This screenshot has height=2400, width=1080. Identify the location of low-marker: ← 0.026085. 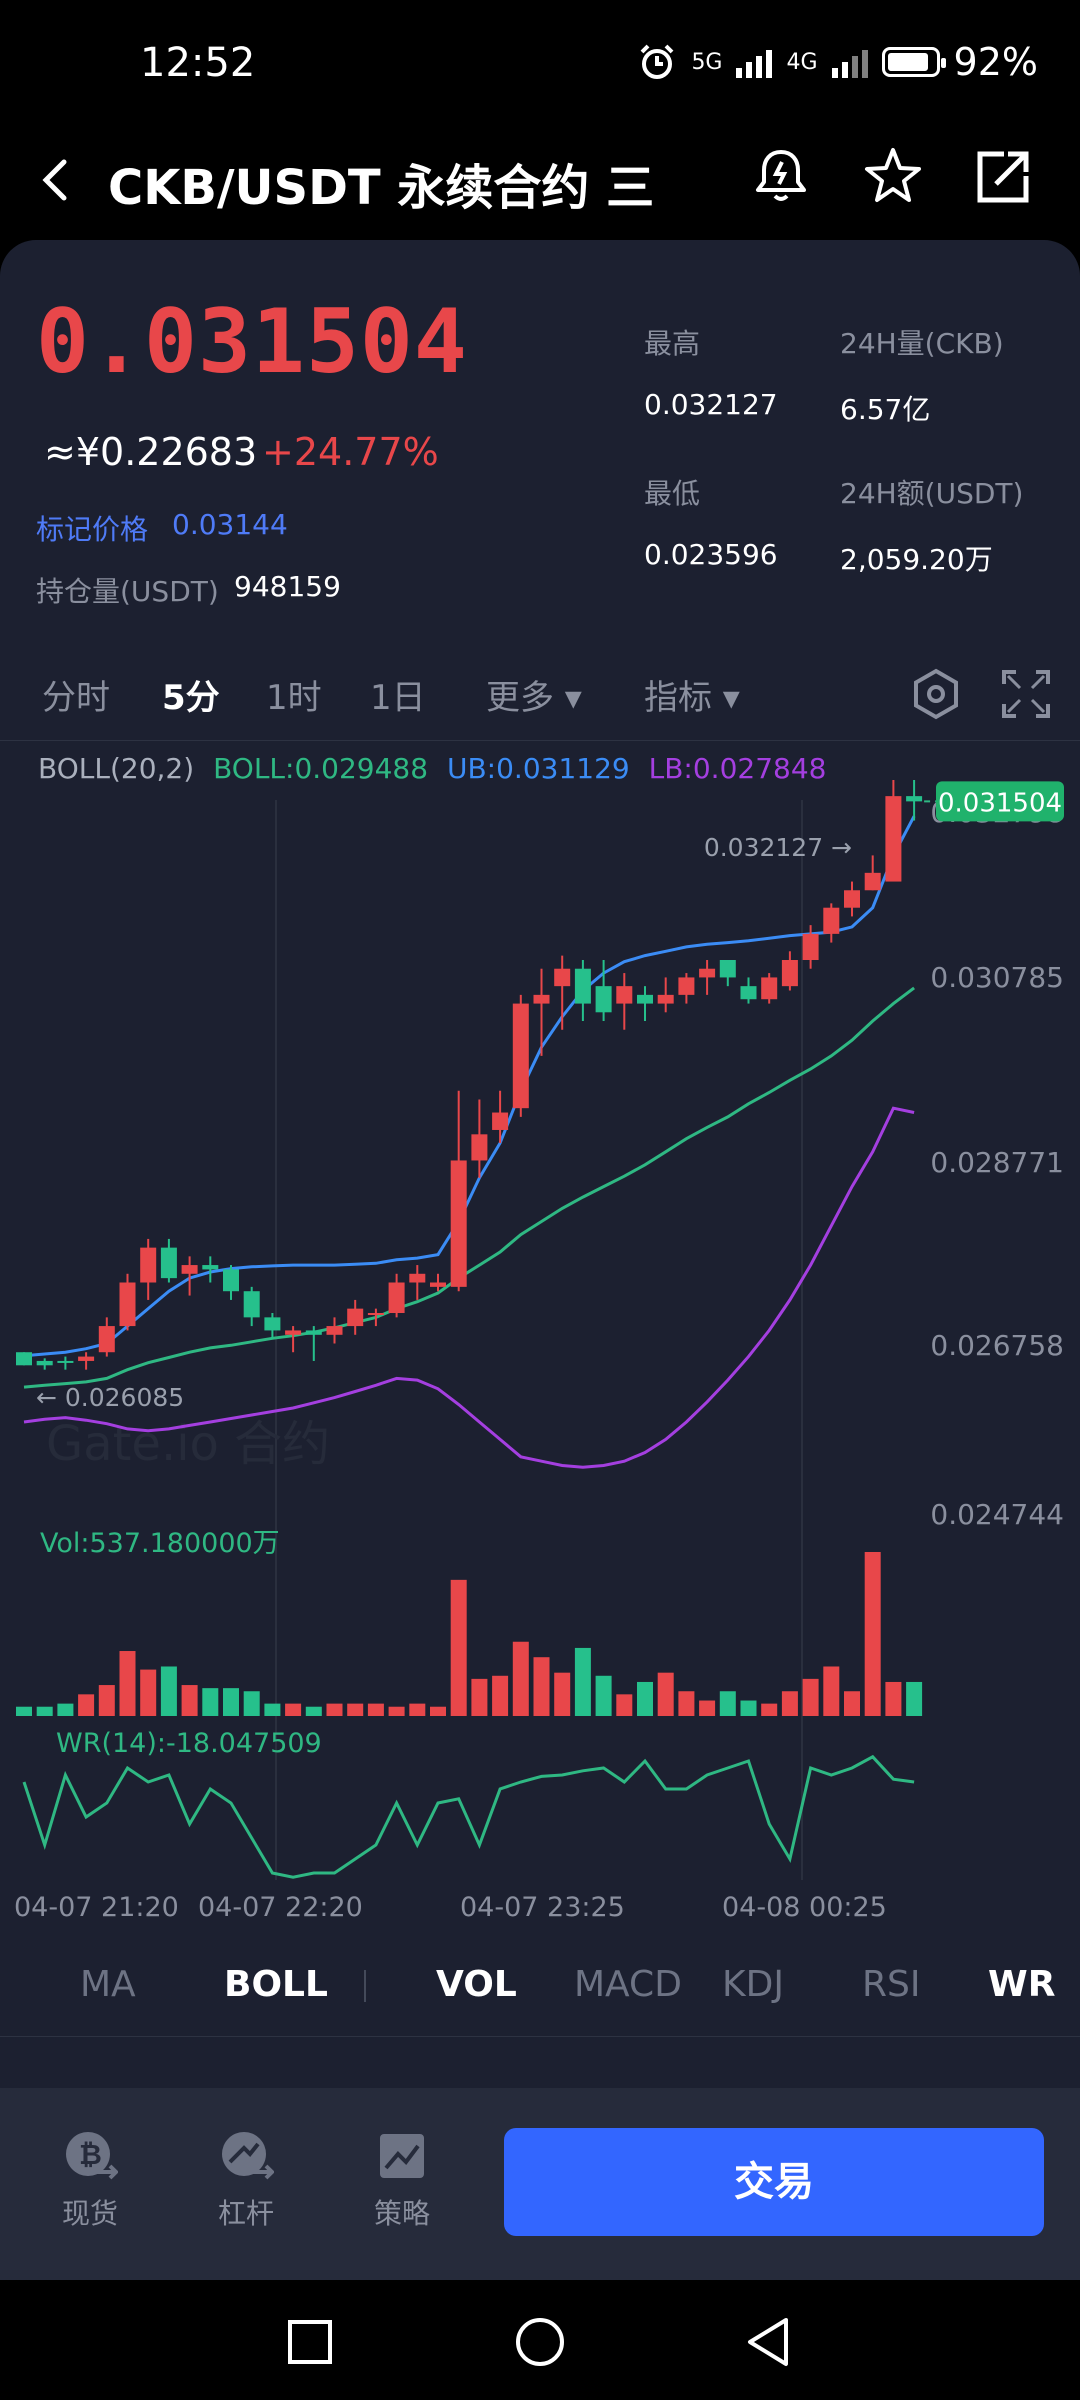
(110, 1397).